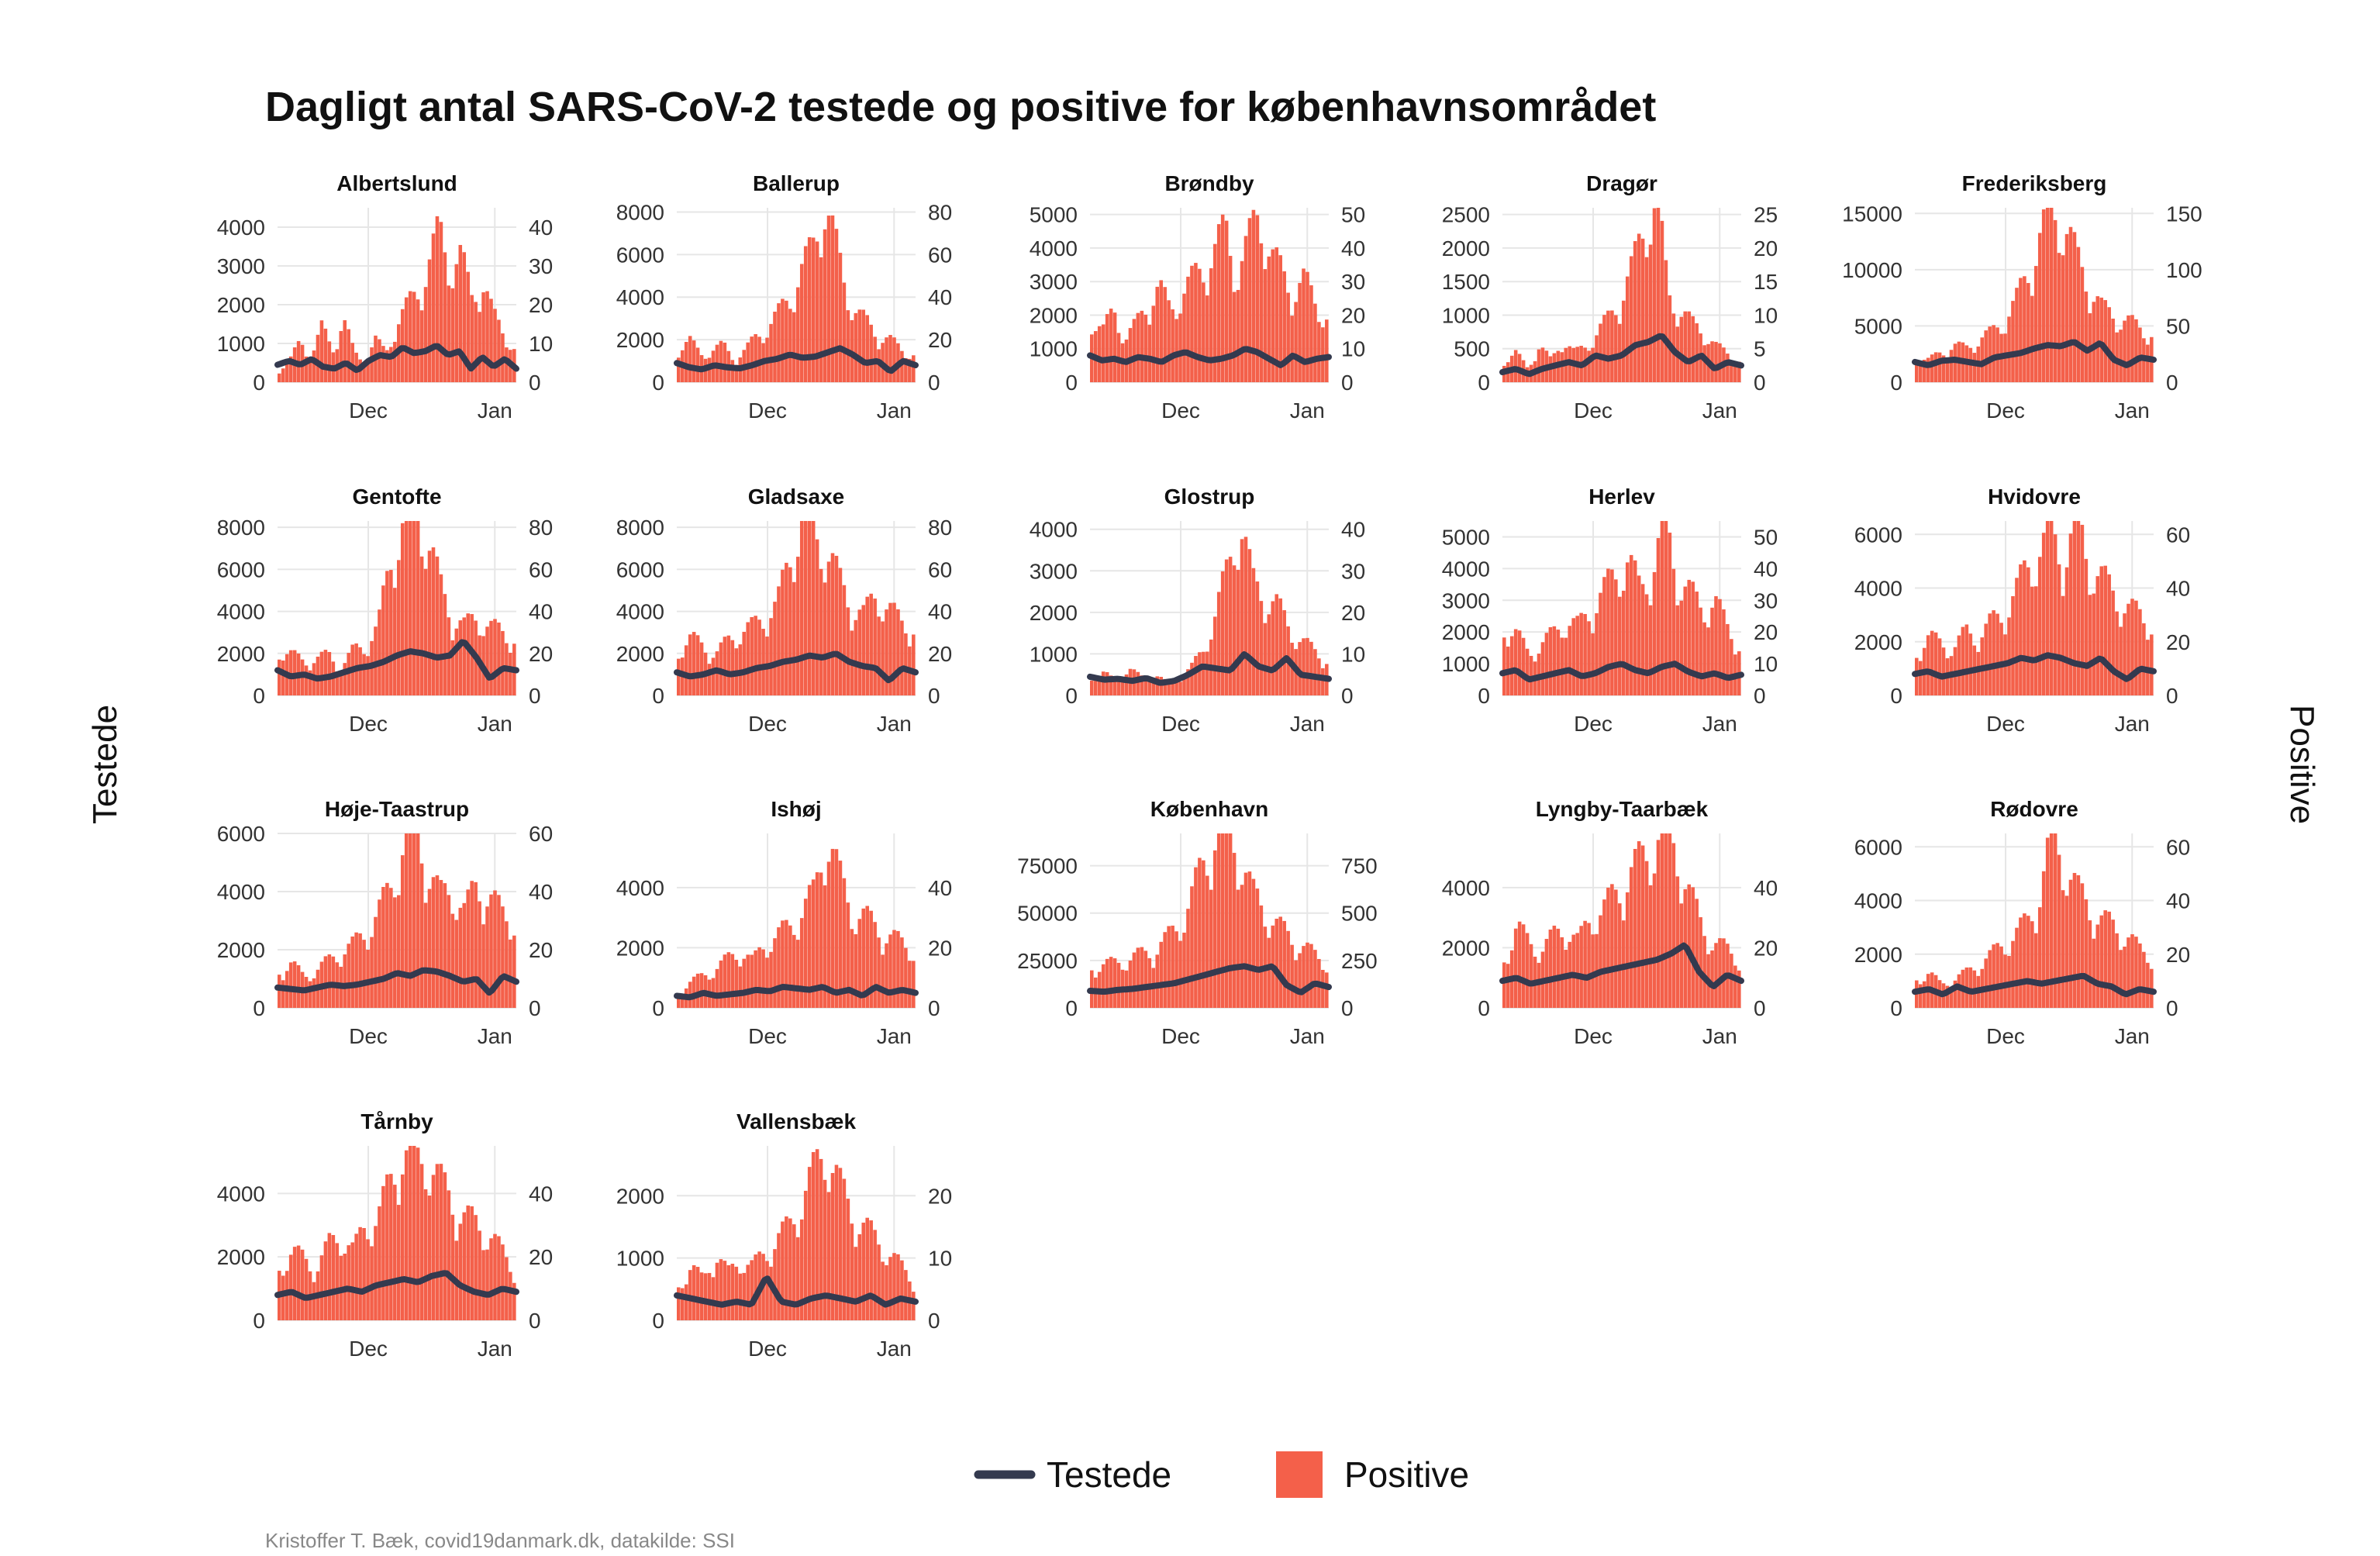 The height and width of the screenshot is (1556, 2380). I want to click on right-tick-label: 50, so click(1353, 215).